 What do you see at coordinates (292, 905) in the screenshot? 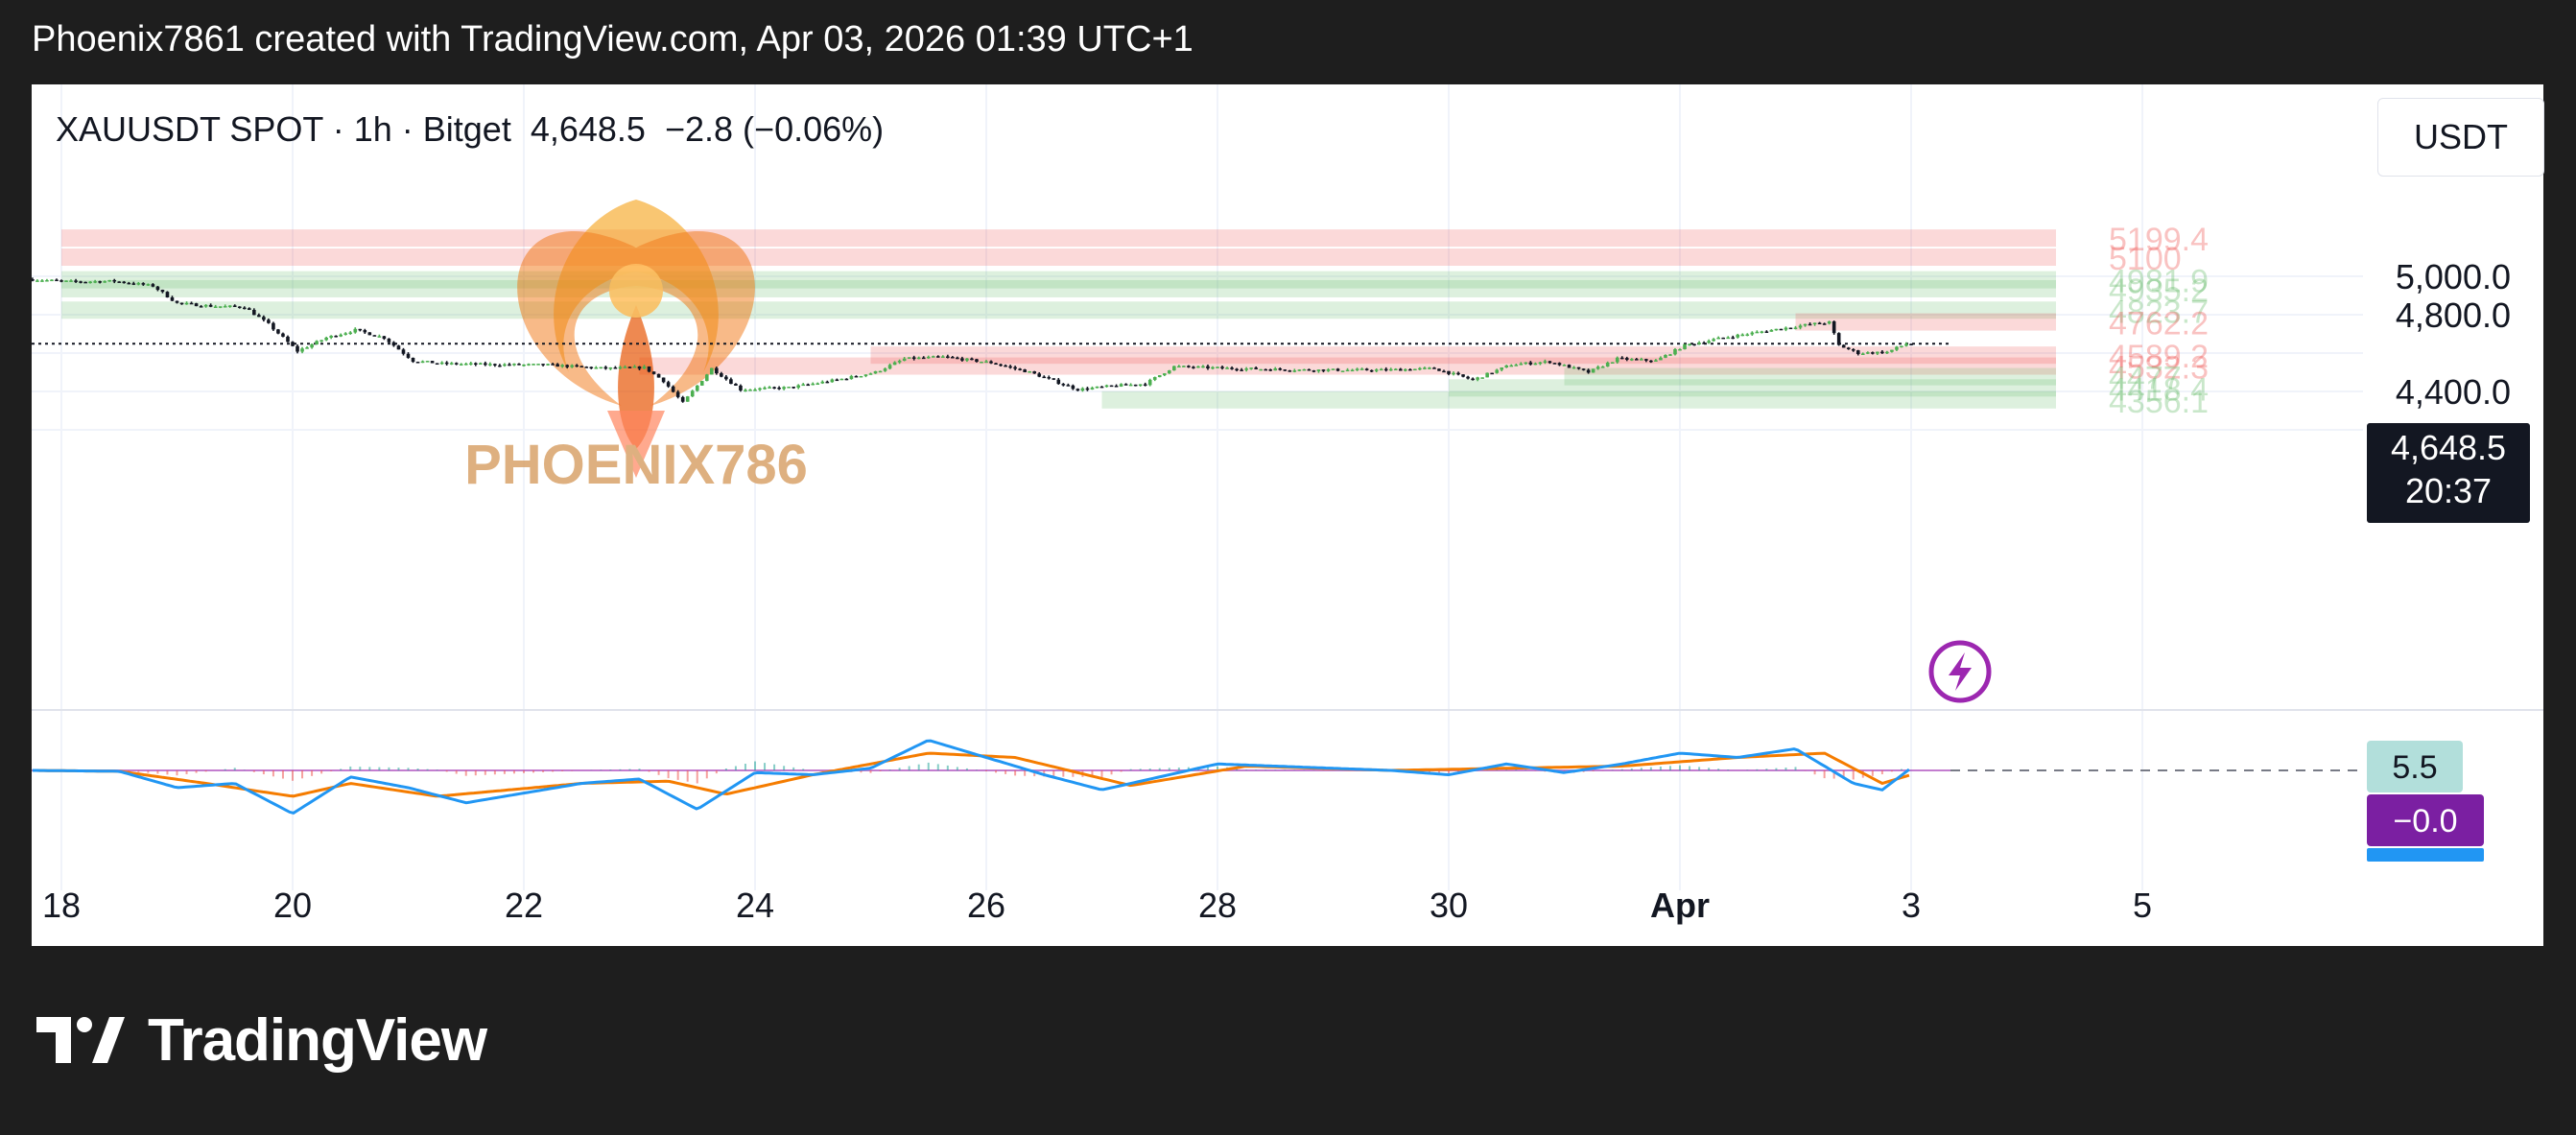
I see `time-axis-label: 20` at bounding box center [292, 905].